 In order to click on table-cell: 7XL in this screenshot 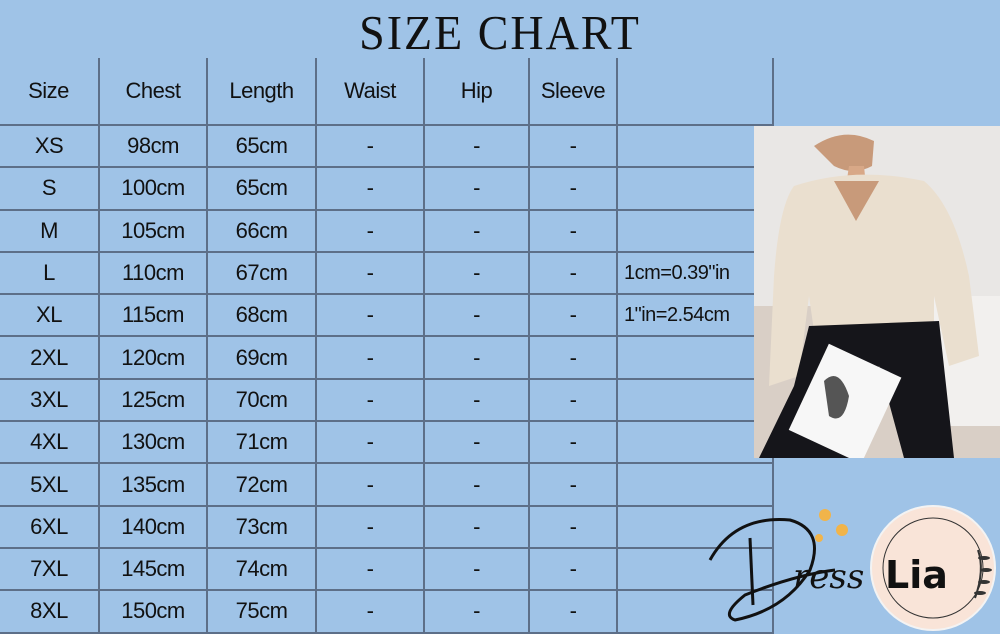, I will do `click(50, 569)`.